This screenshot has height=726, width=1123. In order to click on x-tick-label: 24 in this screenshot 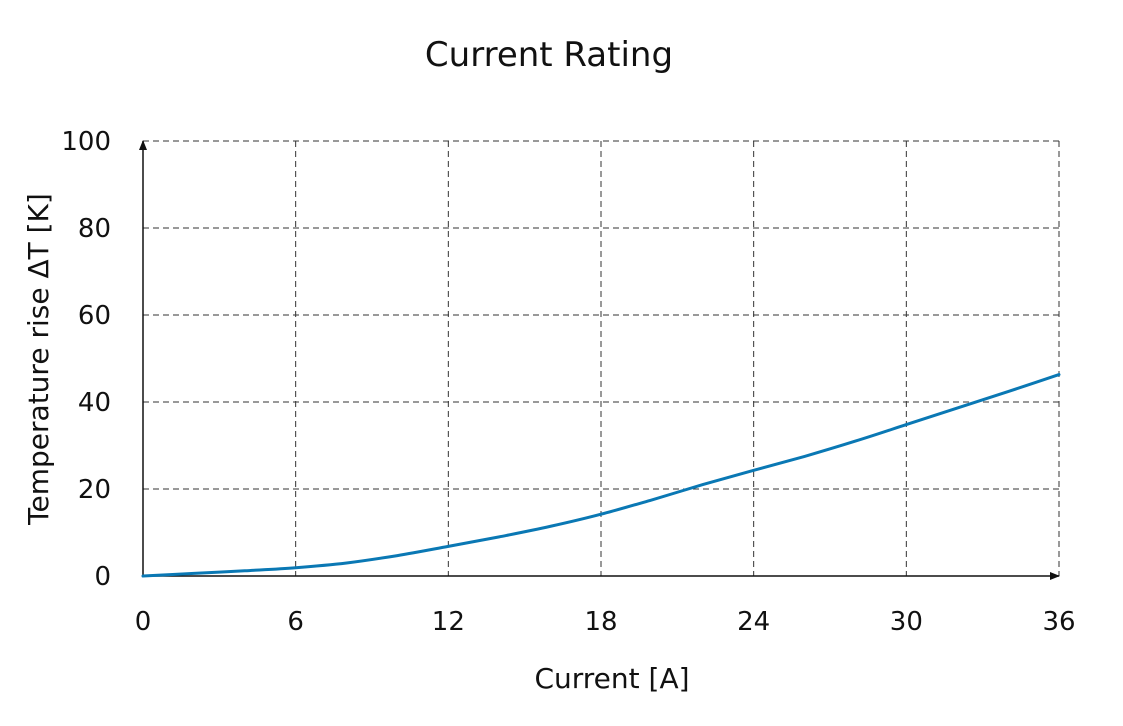, I will do `click(753, 622)`.